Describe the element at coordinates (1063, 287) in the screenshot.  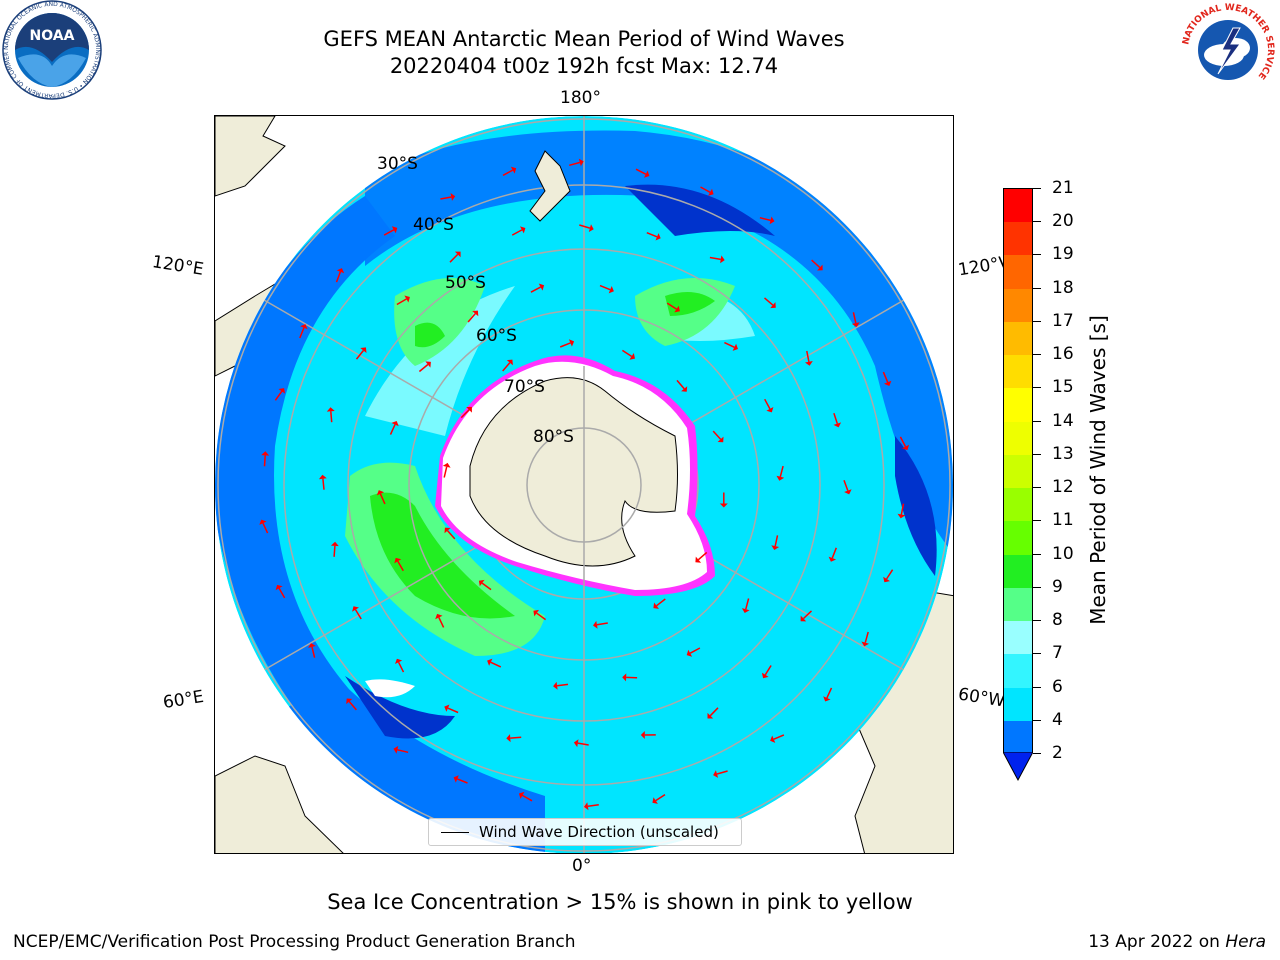
I see `colorbar-tick-label: 18` at that location.